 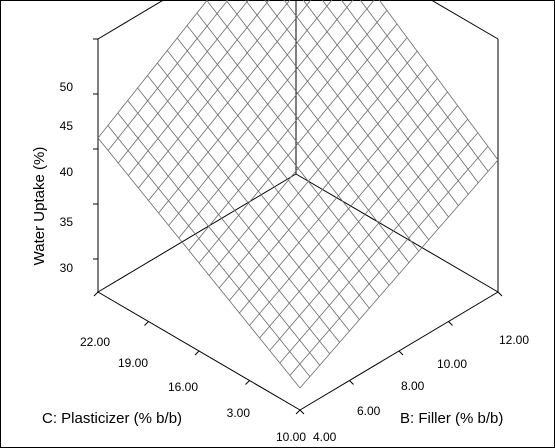 I want to click on y-tick-3: 3.00, so click(x=239, y=413).